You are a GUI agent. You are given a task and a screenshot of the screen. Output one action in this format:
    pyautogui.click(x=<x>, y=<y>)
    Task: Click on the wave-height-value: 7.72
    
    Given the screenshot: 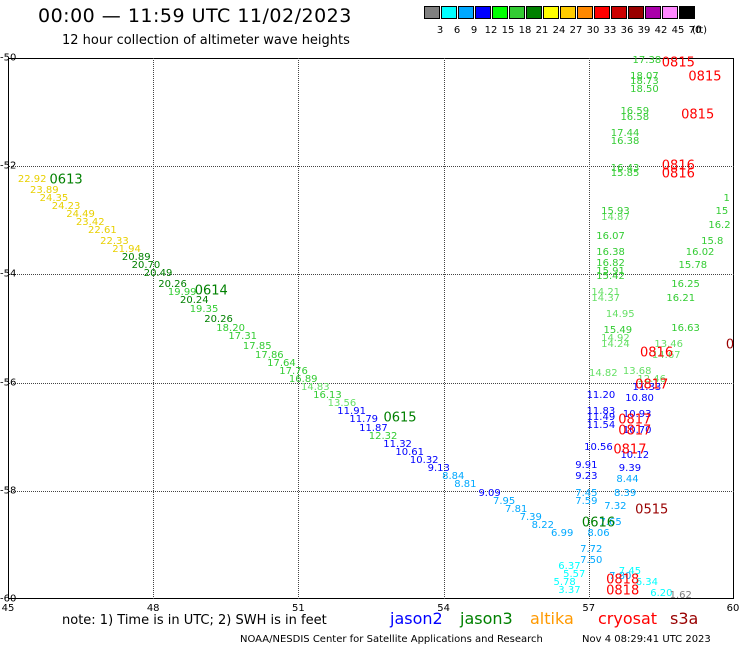 What is the action you would take?
    pyautogui.click(x=591, y=550)
    